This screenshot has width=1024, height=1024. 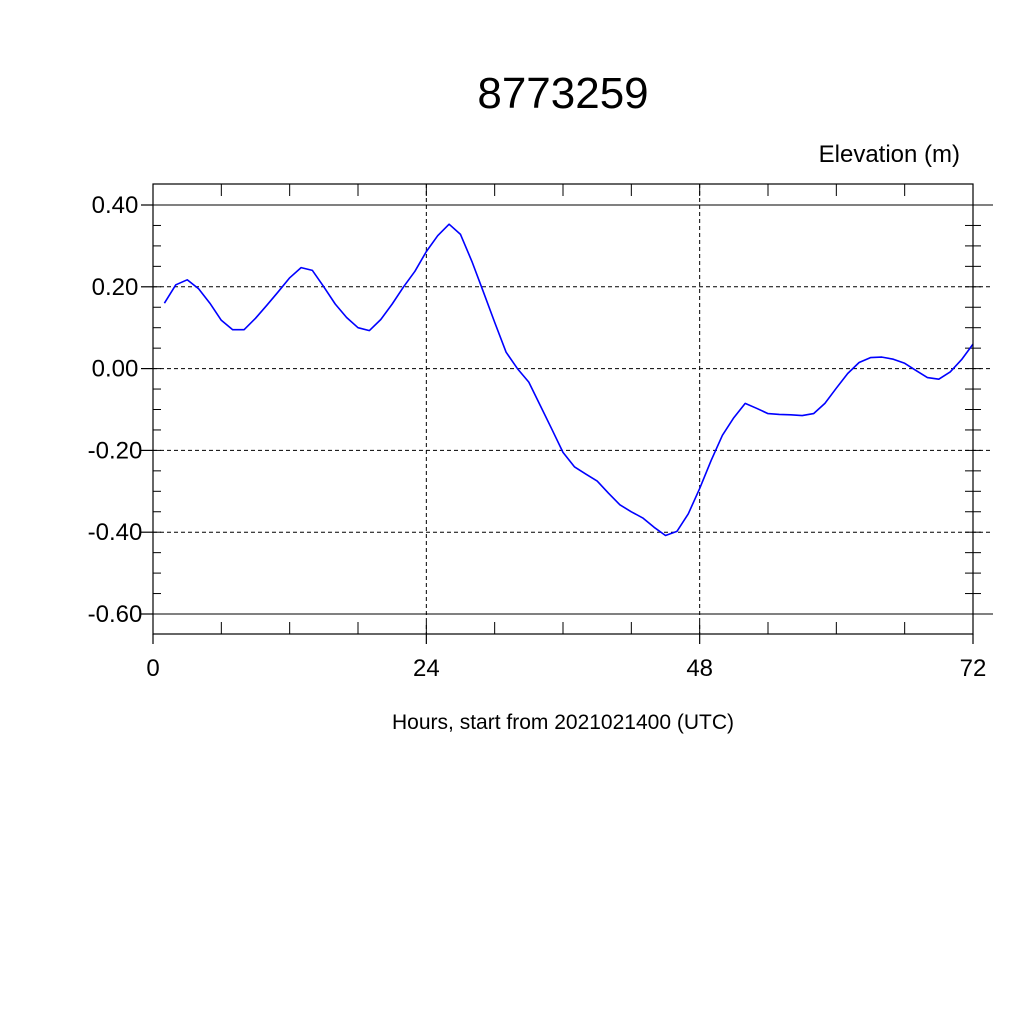 What do you see at coordinates (426, 668) in the screenshot?
I see `x-tick-label: 24` at bounding box center [426, 668].